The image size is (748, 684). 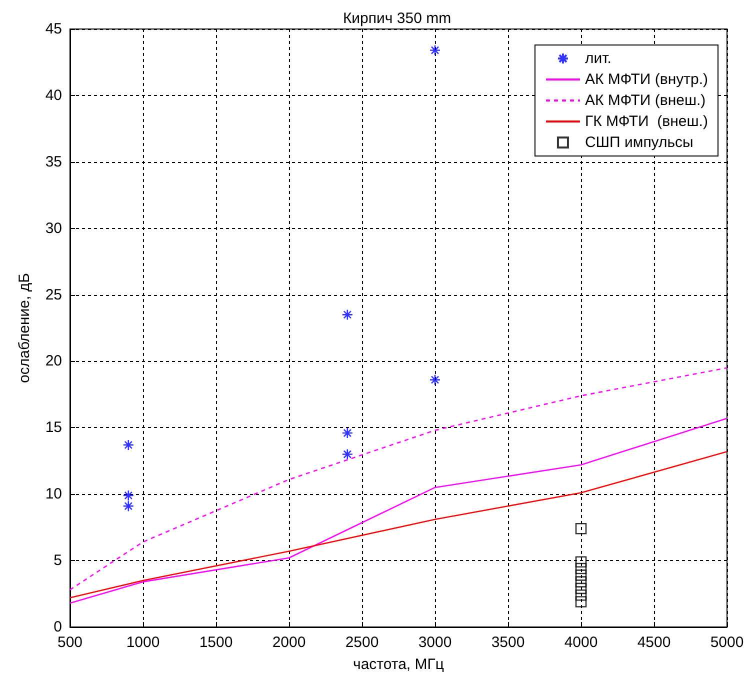 I want to click on x-tick-label: 3000, so click(x=435, y=642).